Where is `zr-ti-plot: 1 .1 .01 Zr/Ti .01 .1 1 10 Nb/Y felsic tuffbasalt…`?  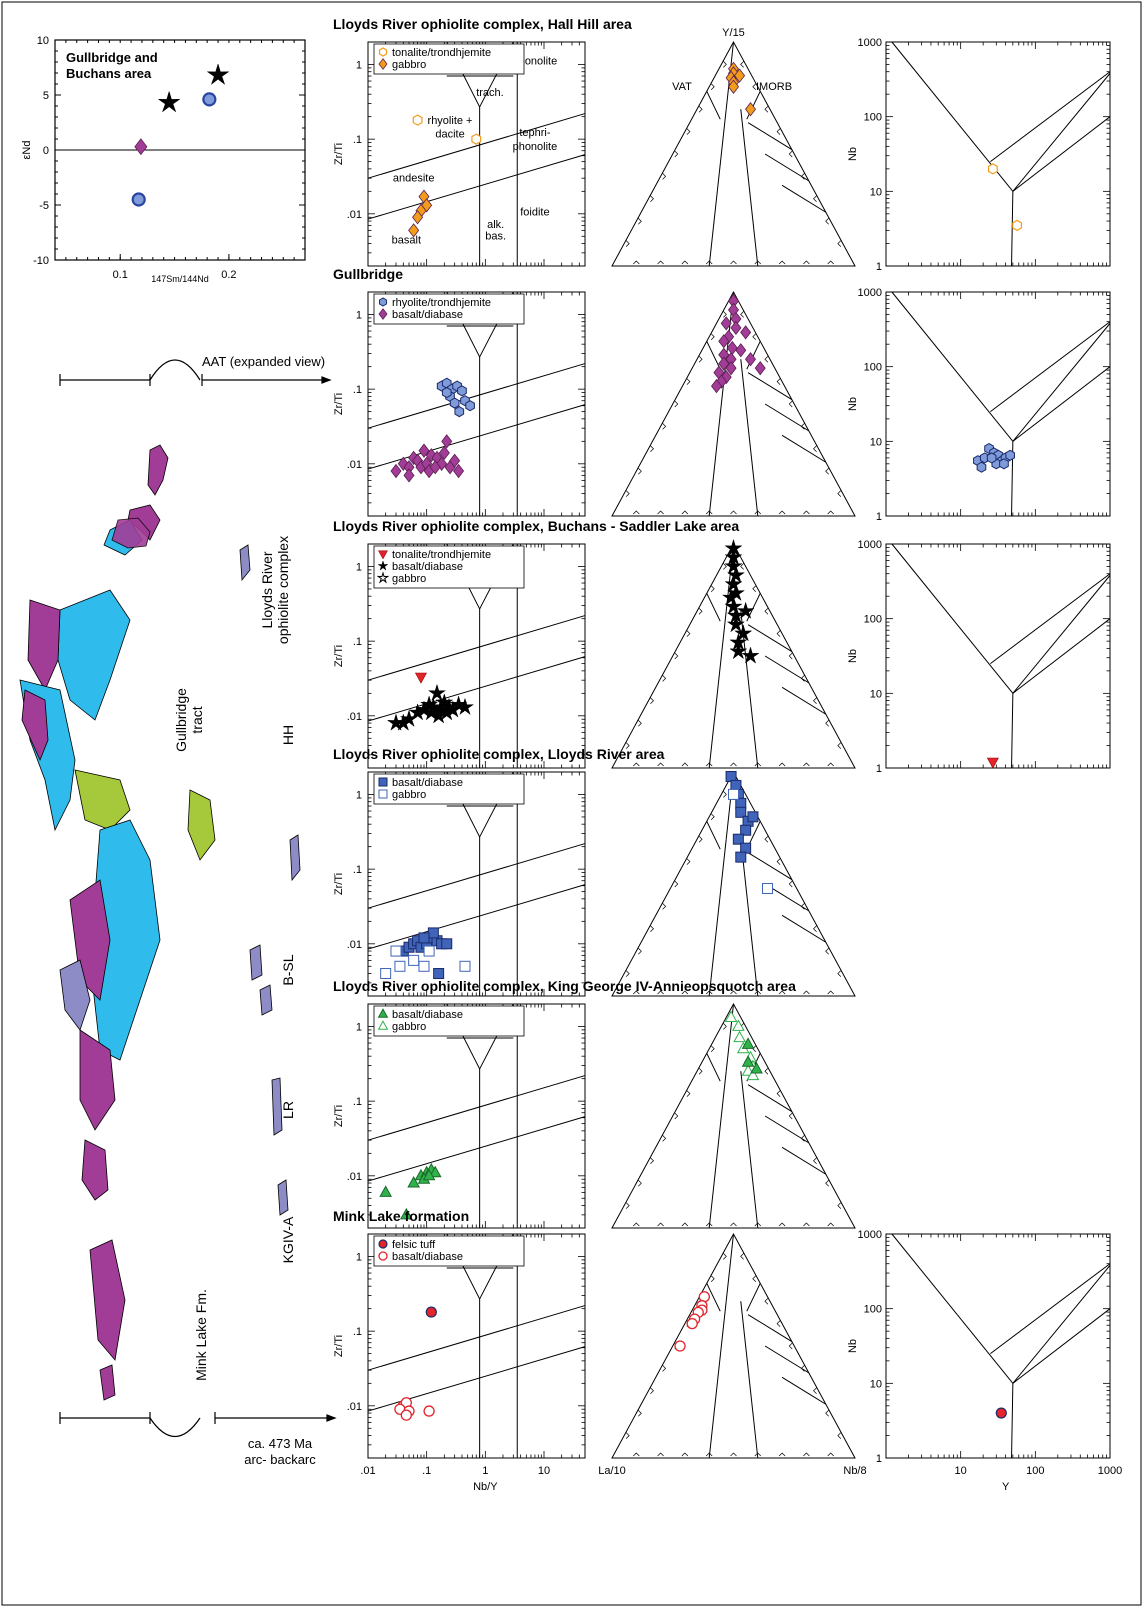 zr-ti-plot: 1 .1 .01 Zr/Ti .01 .1 1 10 Nb/Y felsic tuffbasalt… is located at coordinates (459, 1363).